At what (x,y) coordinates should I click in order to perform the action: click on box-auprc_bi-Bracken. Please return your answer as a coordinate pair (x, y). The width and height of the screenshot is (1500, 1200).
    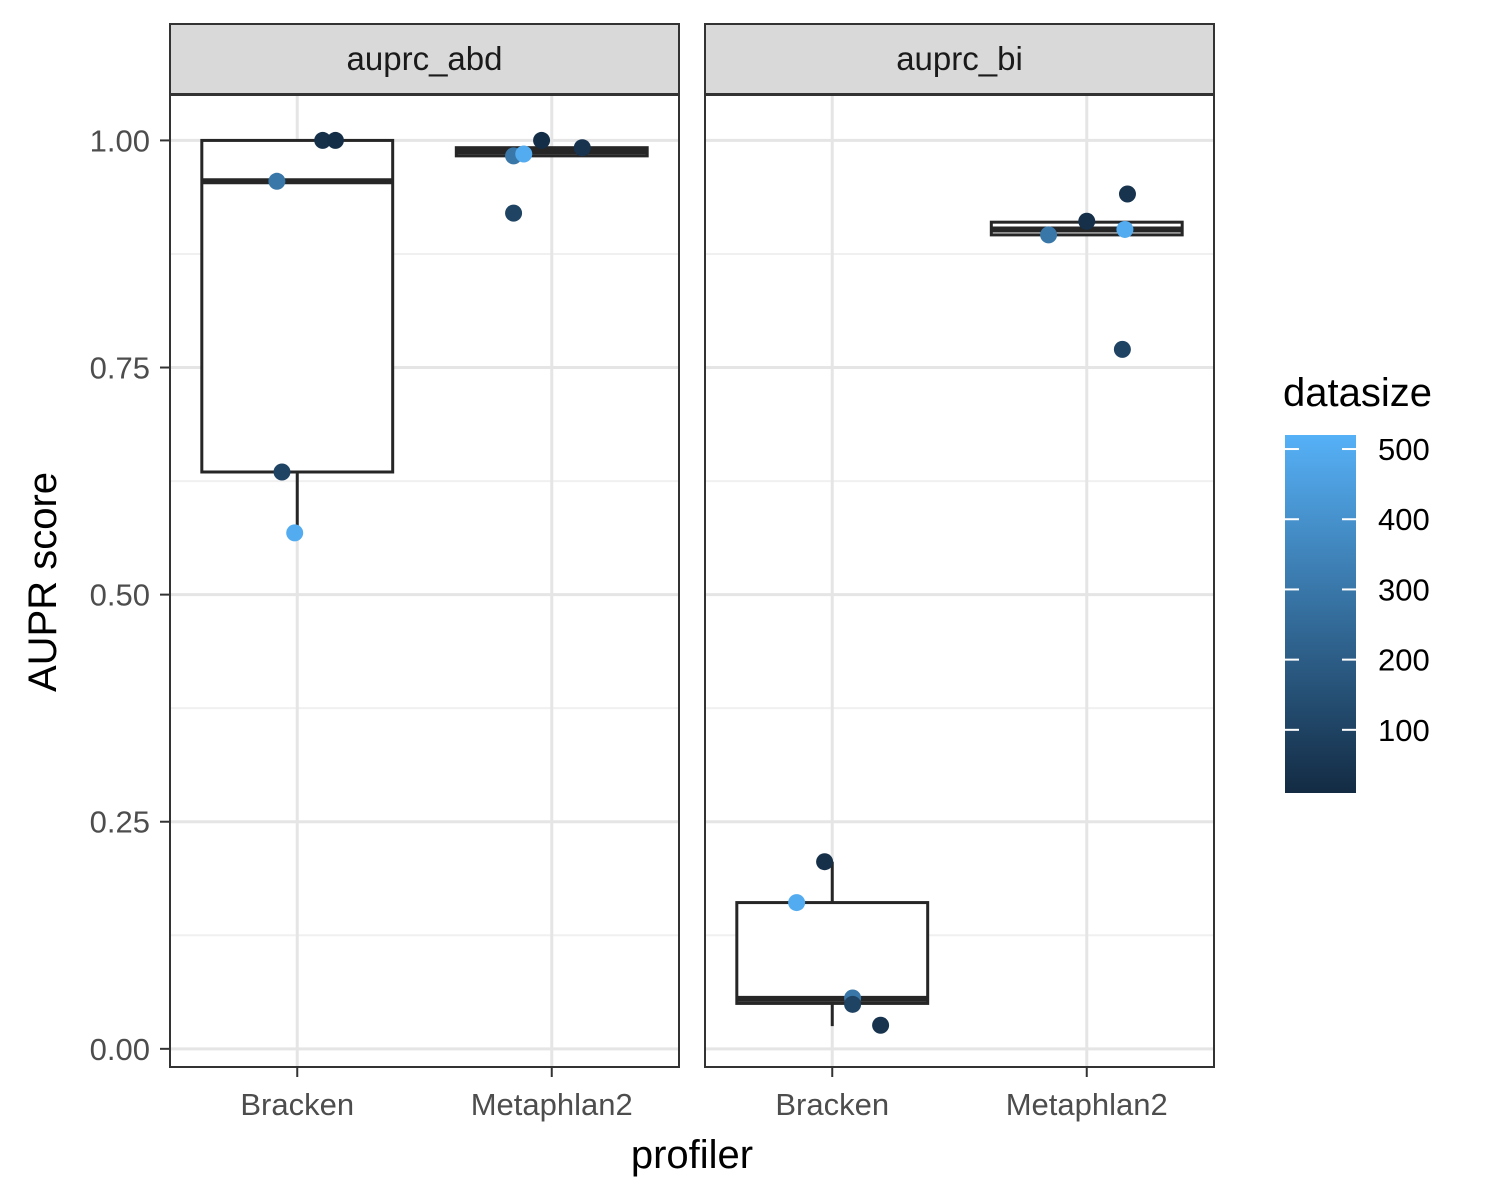
    Looking at the image, I should click on (832, 943).